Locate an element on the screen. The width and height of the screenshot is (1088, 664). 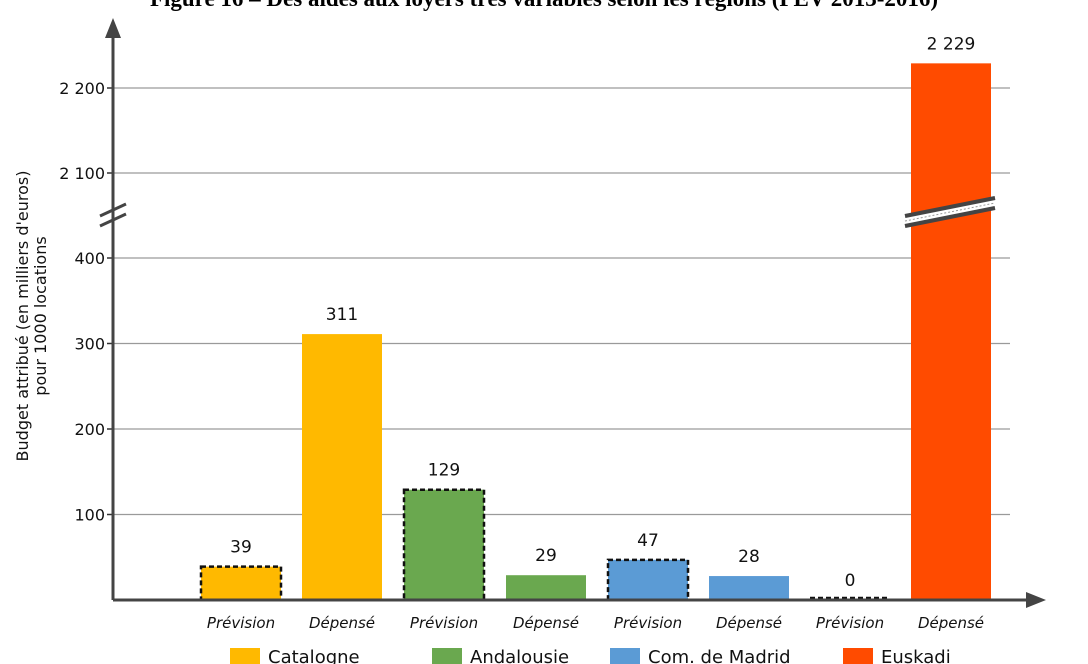
y-axis-arrow is located at coordinates (113, 28).